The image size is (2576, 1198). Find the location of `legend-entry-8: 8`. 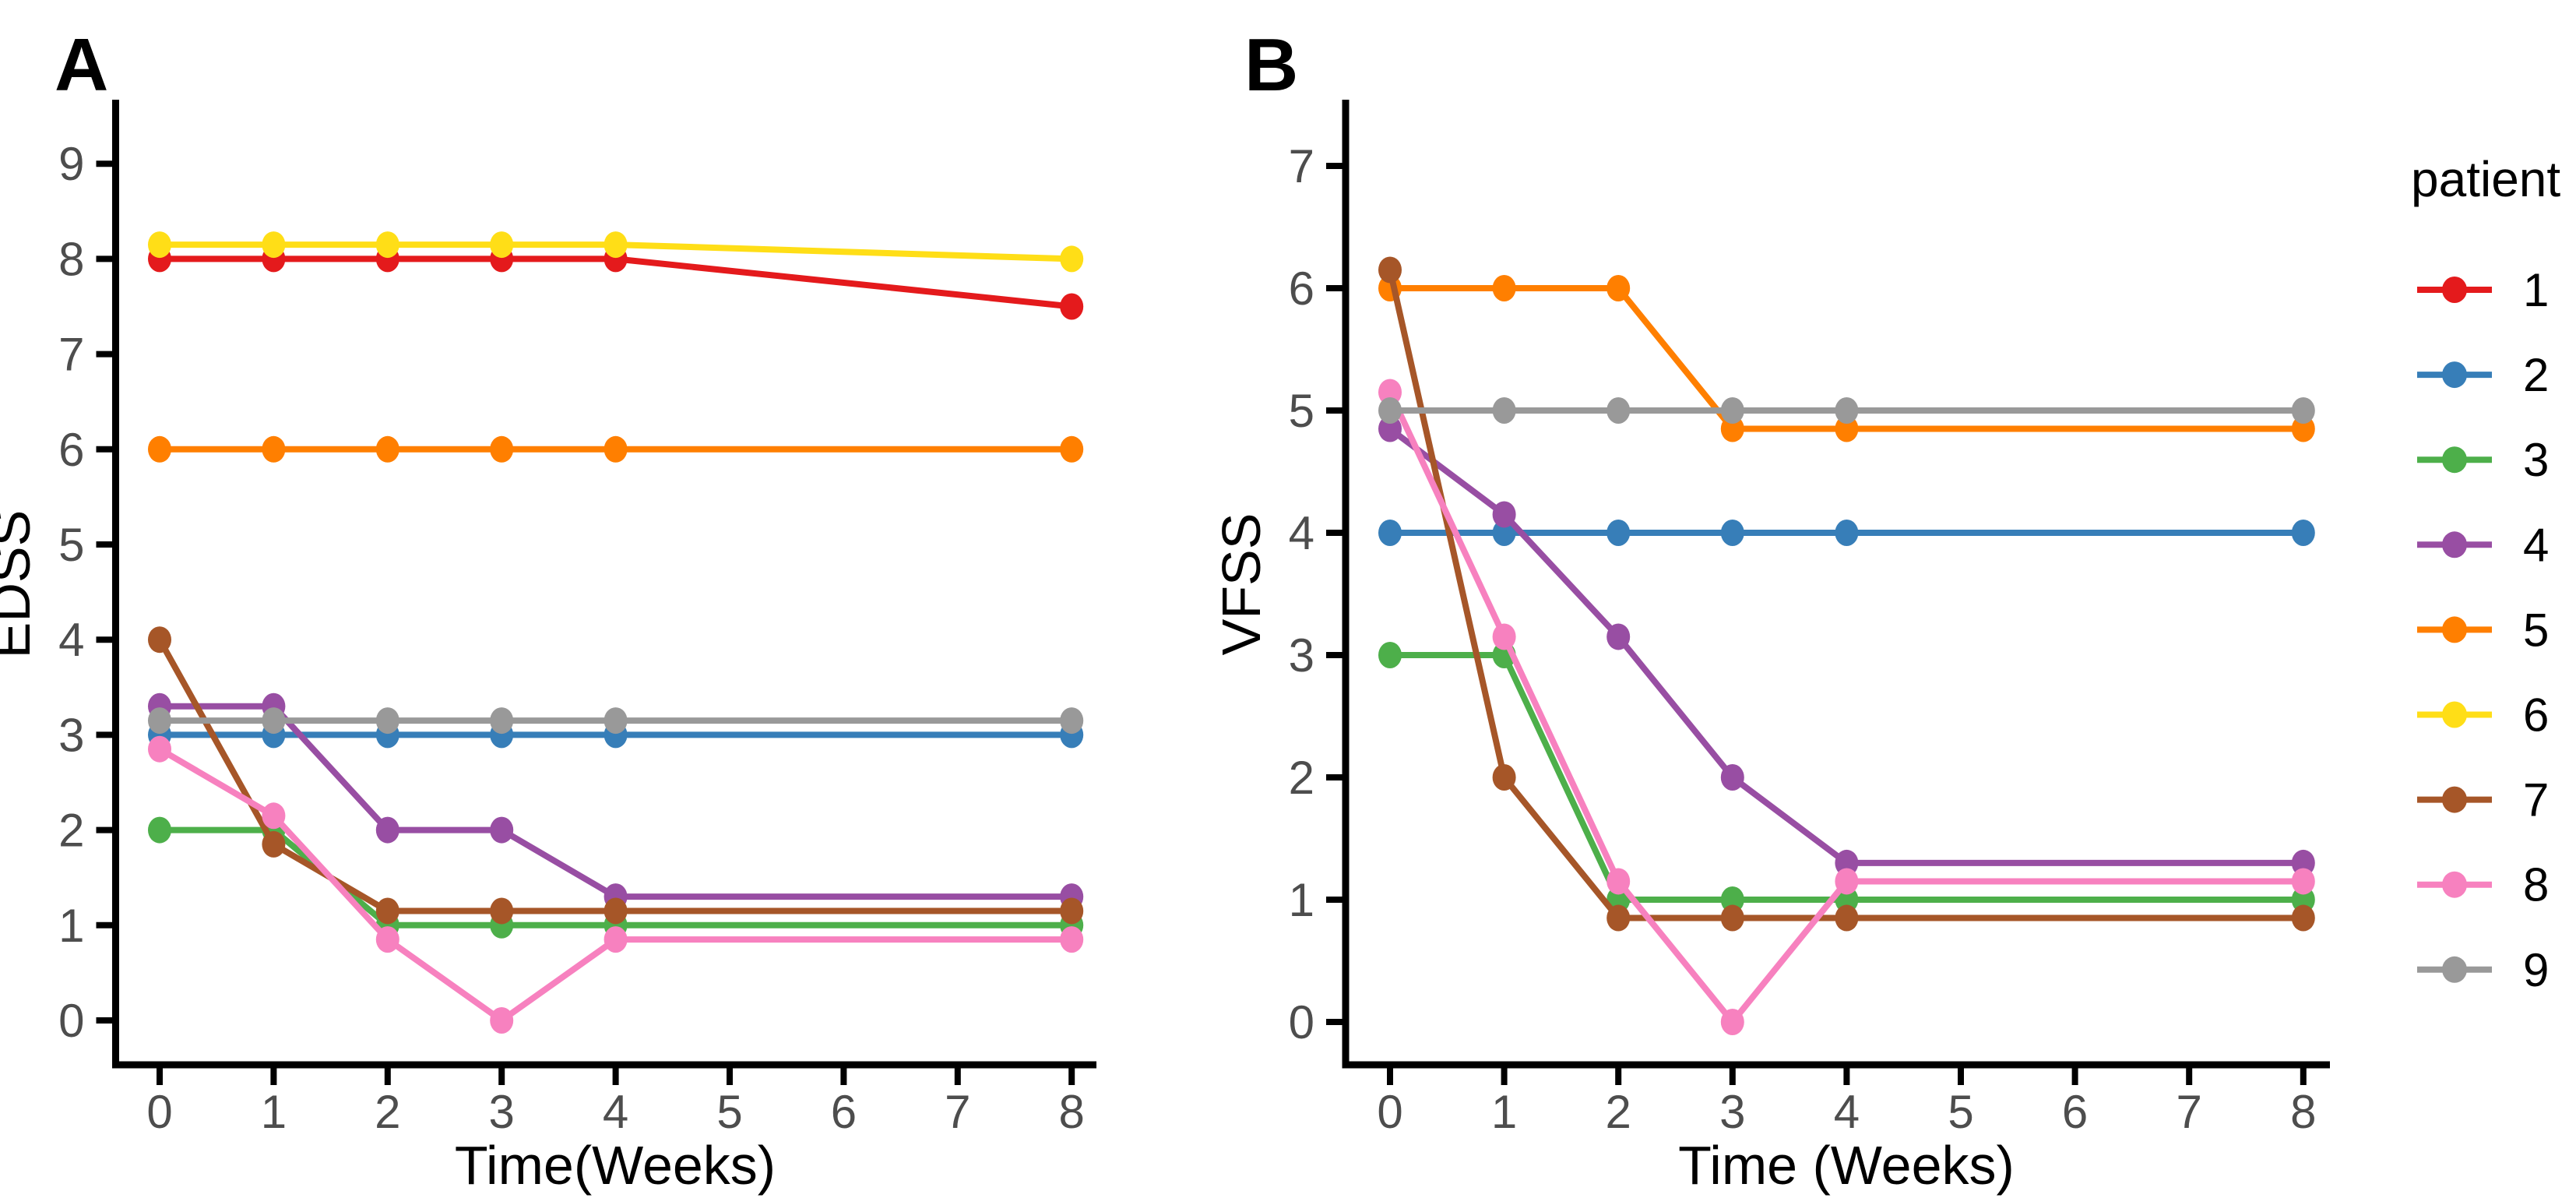

legend-entry-8: 8 is located at coordinates (2483, 885).